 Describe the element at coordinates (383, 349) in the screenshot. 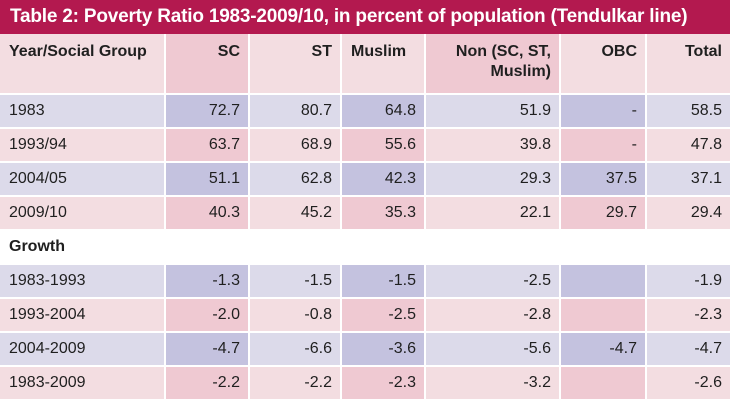

I see `cell-muslim: -3.6` at that location.